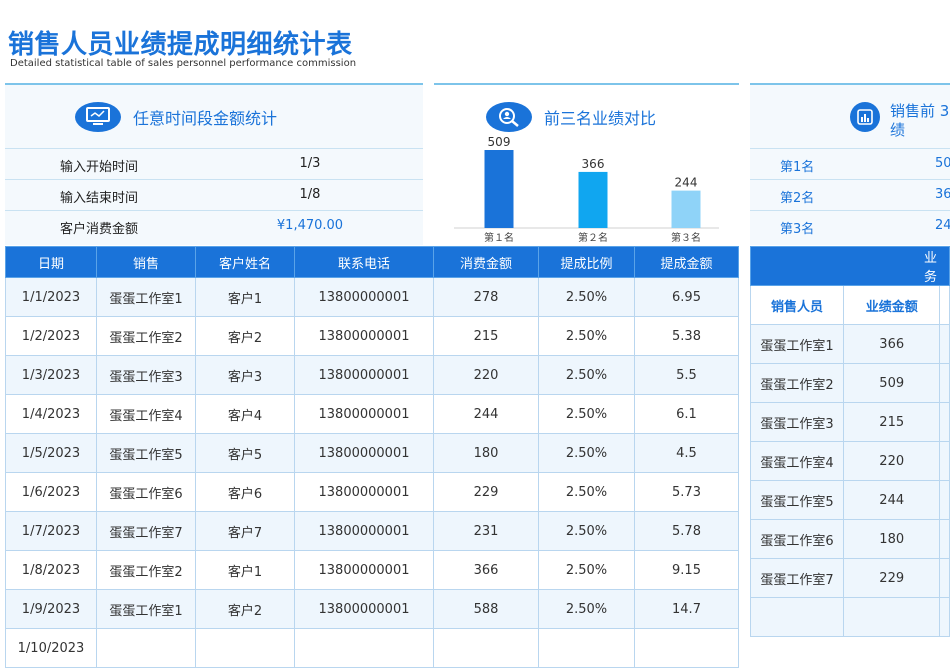 The width and height of the screenshot is (950, 672). Describe the element at coordinates (146, 492) in the screenshot. I see `table-cell: 蛋蛋工作室6` at that location.